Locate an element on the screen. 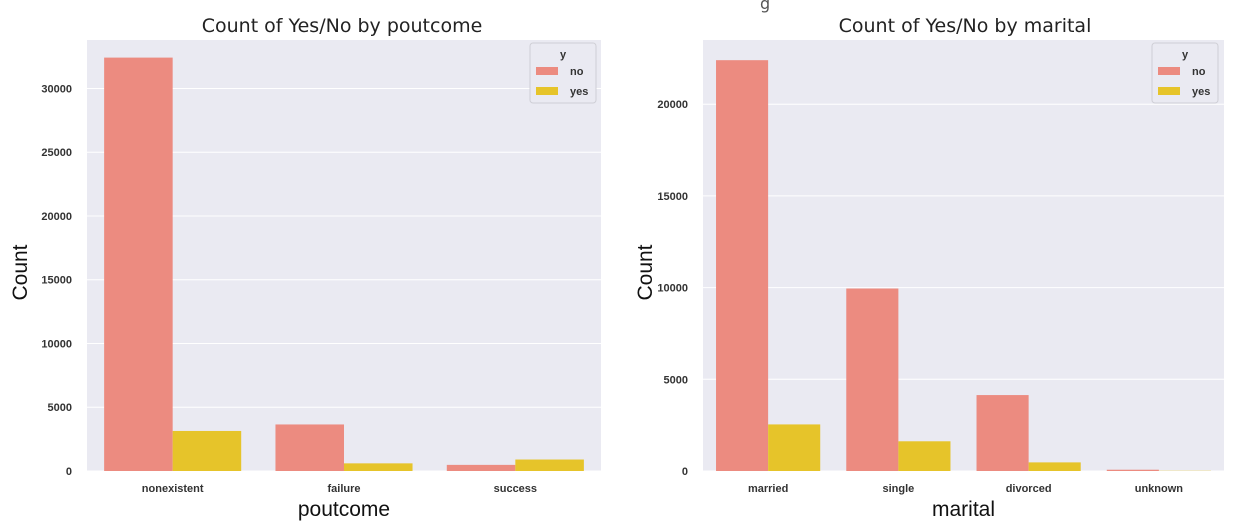 This screenshot has height=529, width=1250. x-tick-label: divorced is located at coordinates (1029, 489).